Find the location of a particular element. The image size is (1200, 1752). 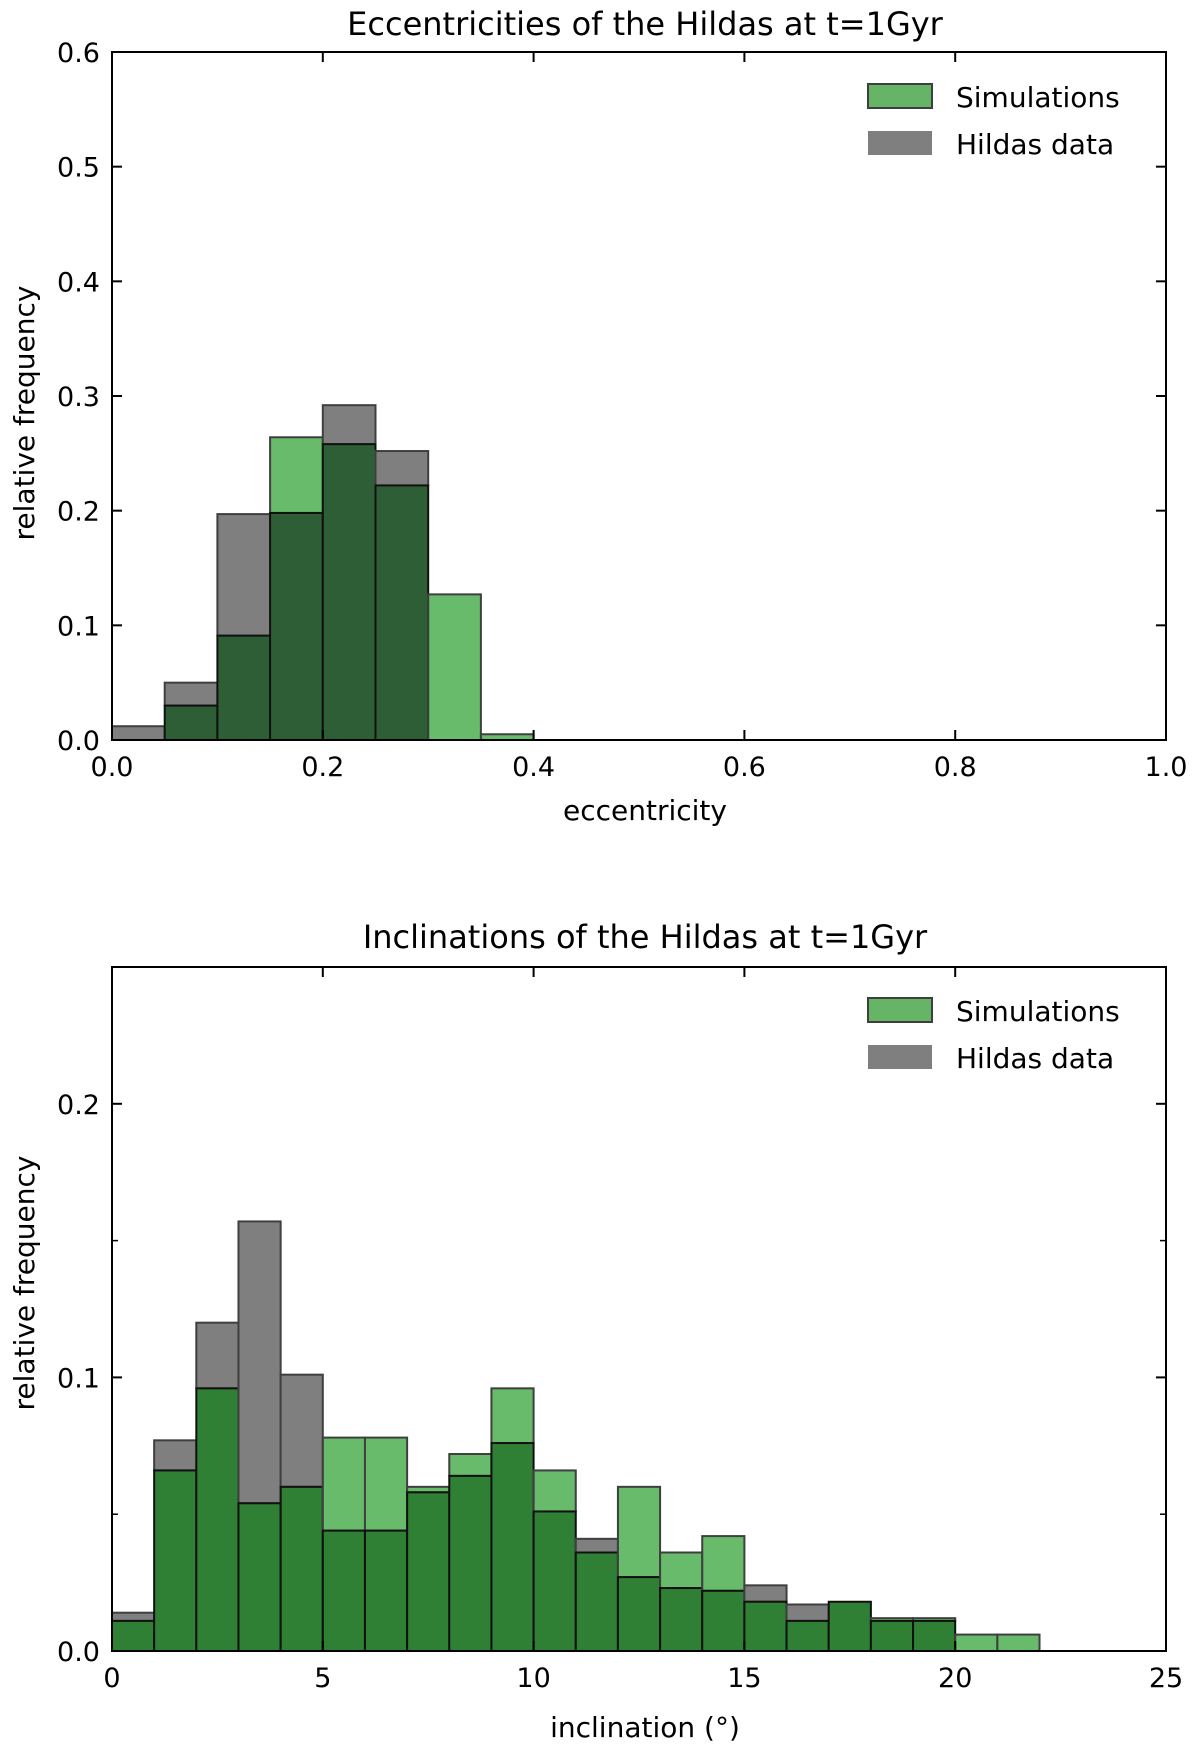

inclination-title: Inclinations of the Hildas at t=1Gyr is located at coordinates (645, 937).